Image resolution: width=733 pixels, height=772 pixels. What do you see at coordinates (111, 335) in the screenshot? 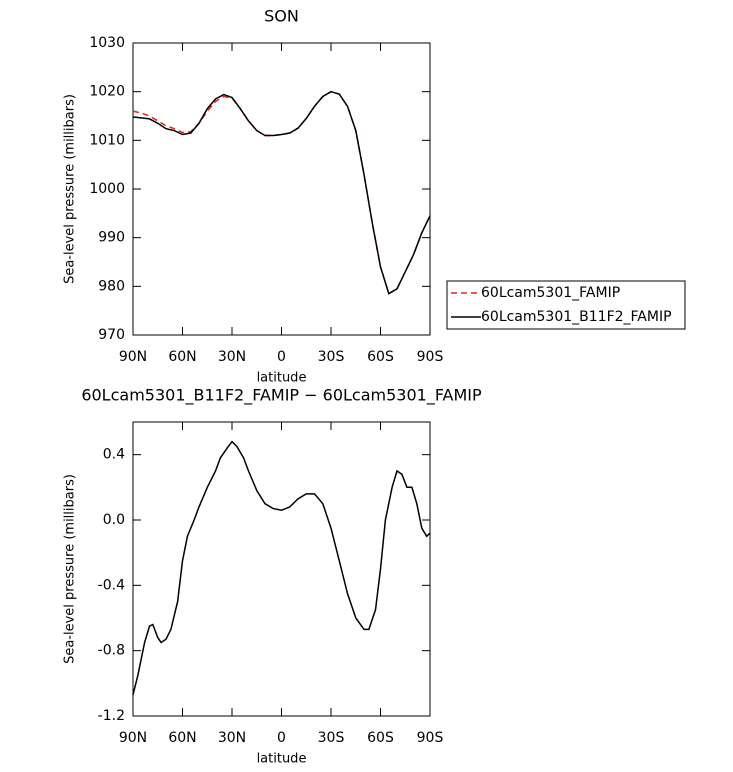
I see `y-tick-label: 970` at bounding box center [111, 335].